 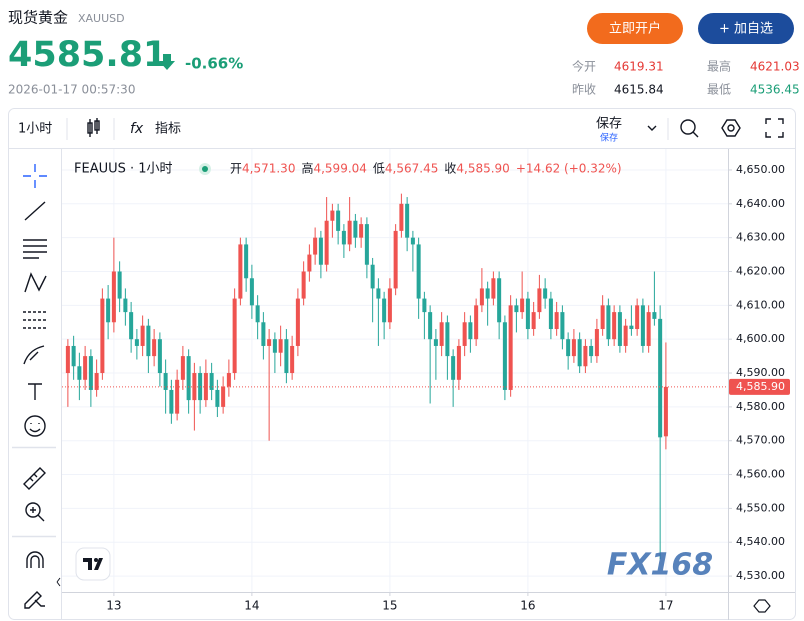 What do you see at coordinates (34, 600) in the screenshot?
I see `lock-draw-tool` at bounding box center [34, 600].